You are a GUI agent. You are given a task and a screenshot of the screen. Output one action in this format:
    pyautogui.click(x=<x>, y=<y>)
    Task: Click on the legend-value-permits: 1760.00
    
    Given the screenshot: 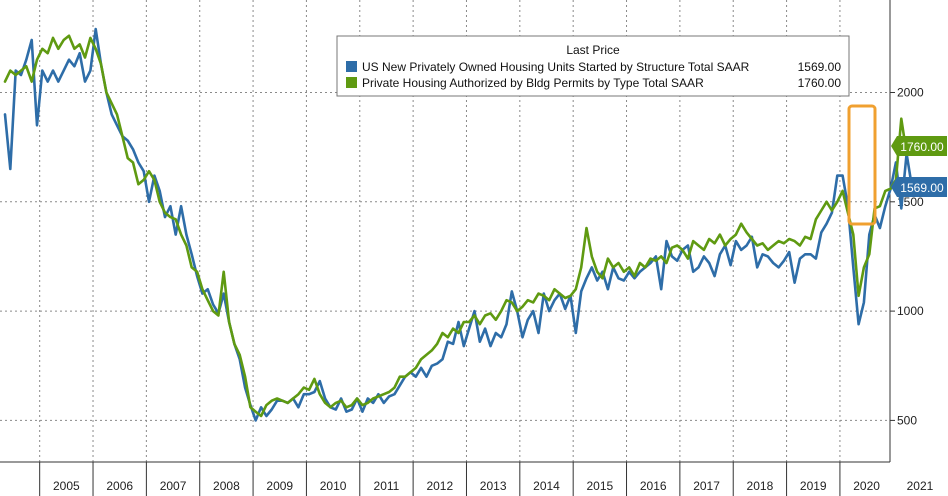 What is the action you would take?
    pyautogui.click(x=820, y=83)
    